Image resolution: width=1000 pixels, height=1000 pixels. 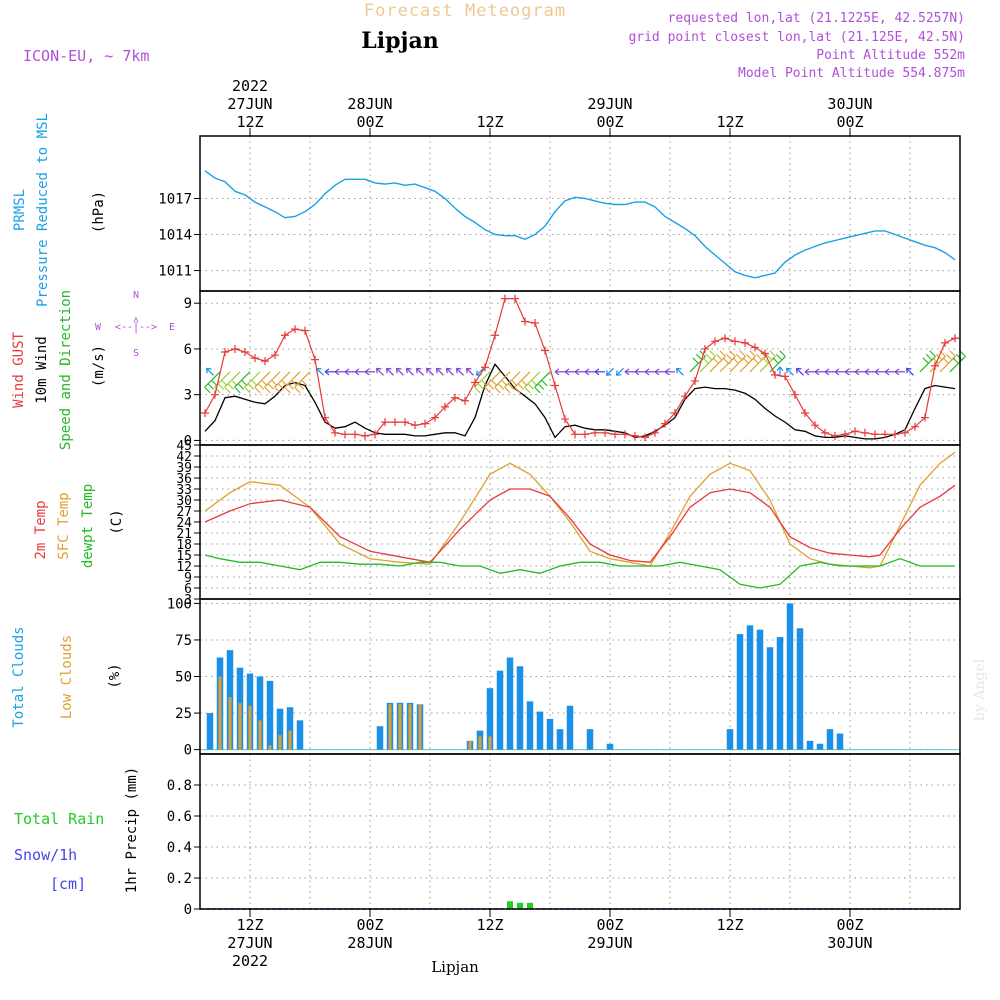 What do you see at coordinates (99, 366) in the screenshot?
I see `ylabel-ms: (m/s)` at bounding box center [99, 366].